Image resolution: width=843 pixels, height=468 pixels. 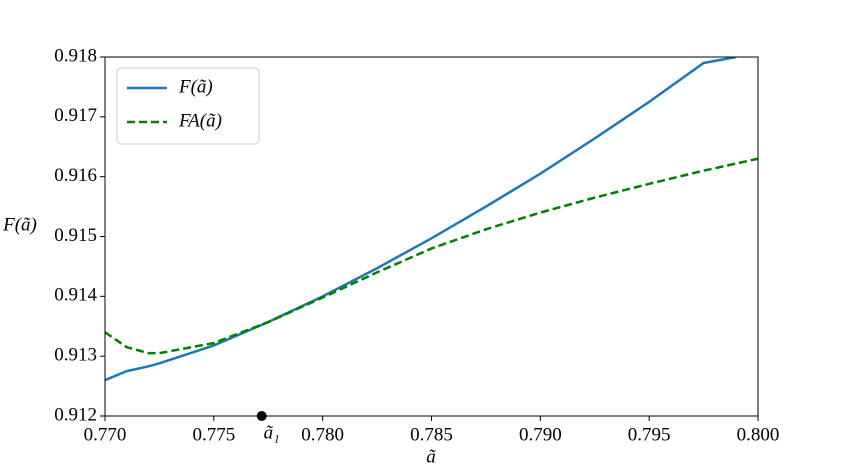 What do you see at coordinates (19, 224) in the screenshot?
I see `y-axis-label: F(ã)` at bounding box center [19, 224].